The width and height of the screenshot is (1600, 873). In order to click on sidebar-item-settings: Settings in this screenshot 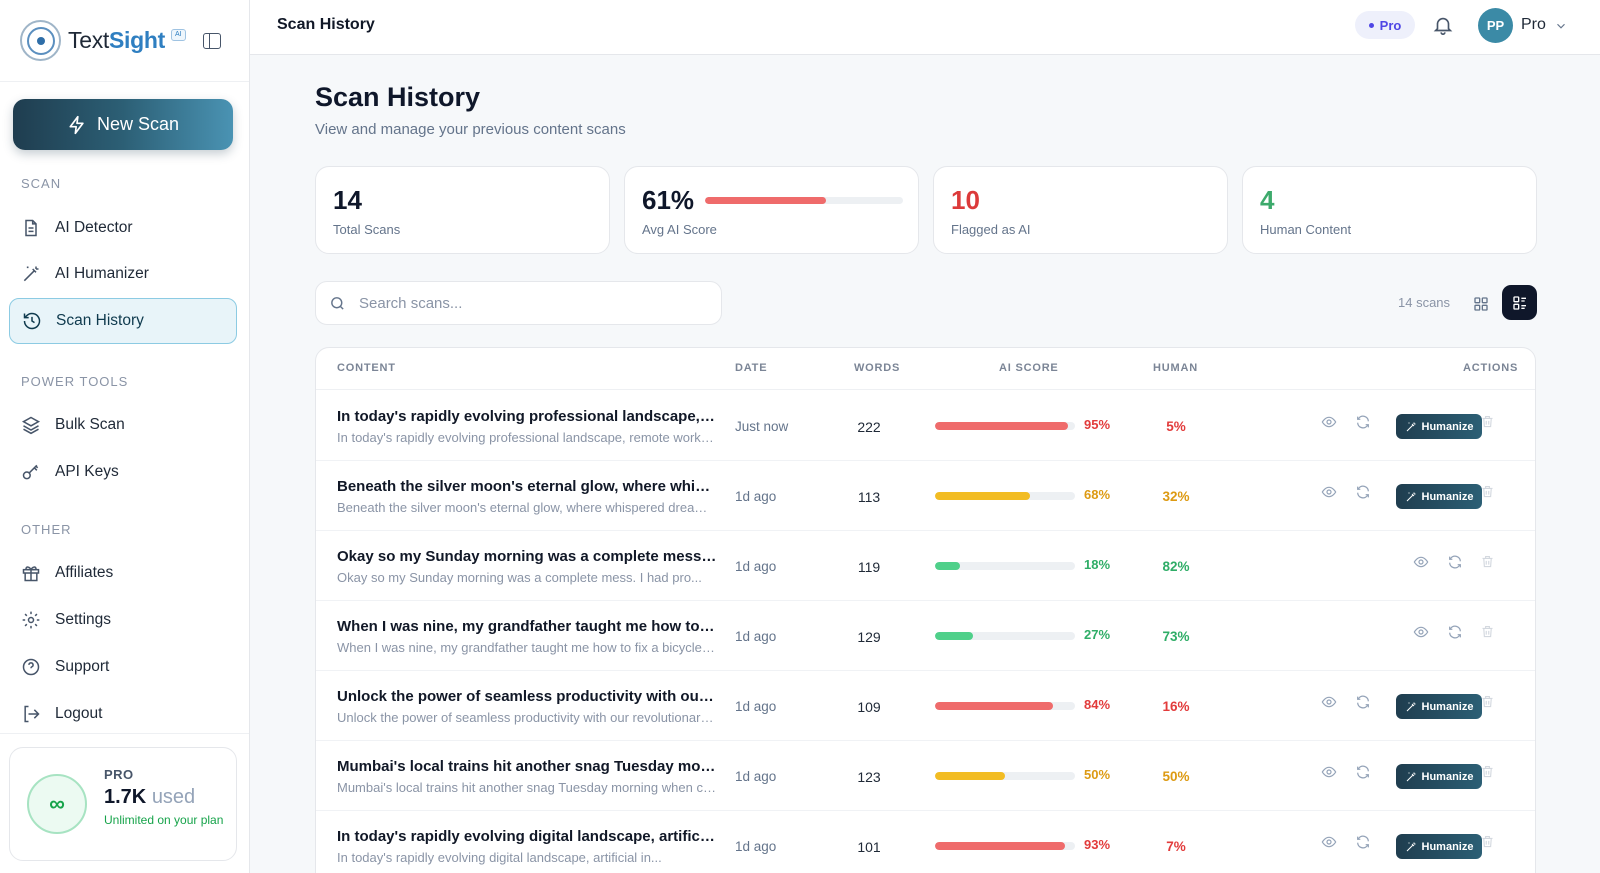, I will do `click(123, 620)`.